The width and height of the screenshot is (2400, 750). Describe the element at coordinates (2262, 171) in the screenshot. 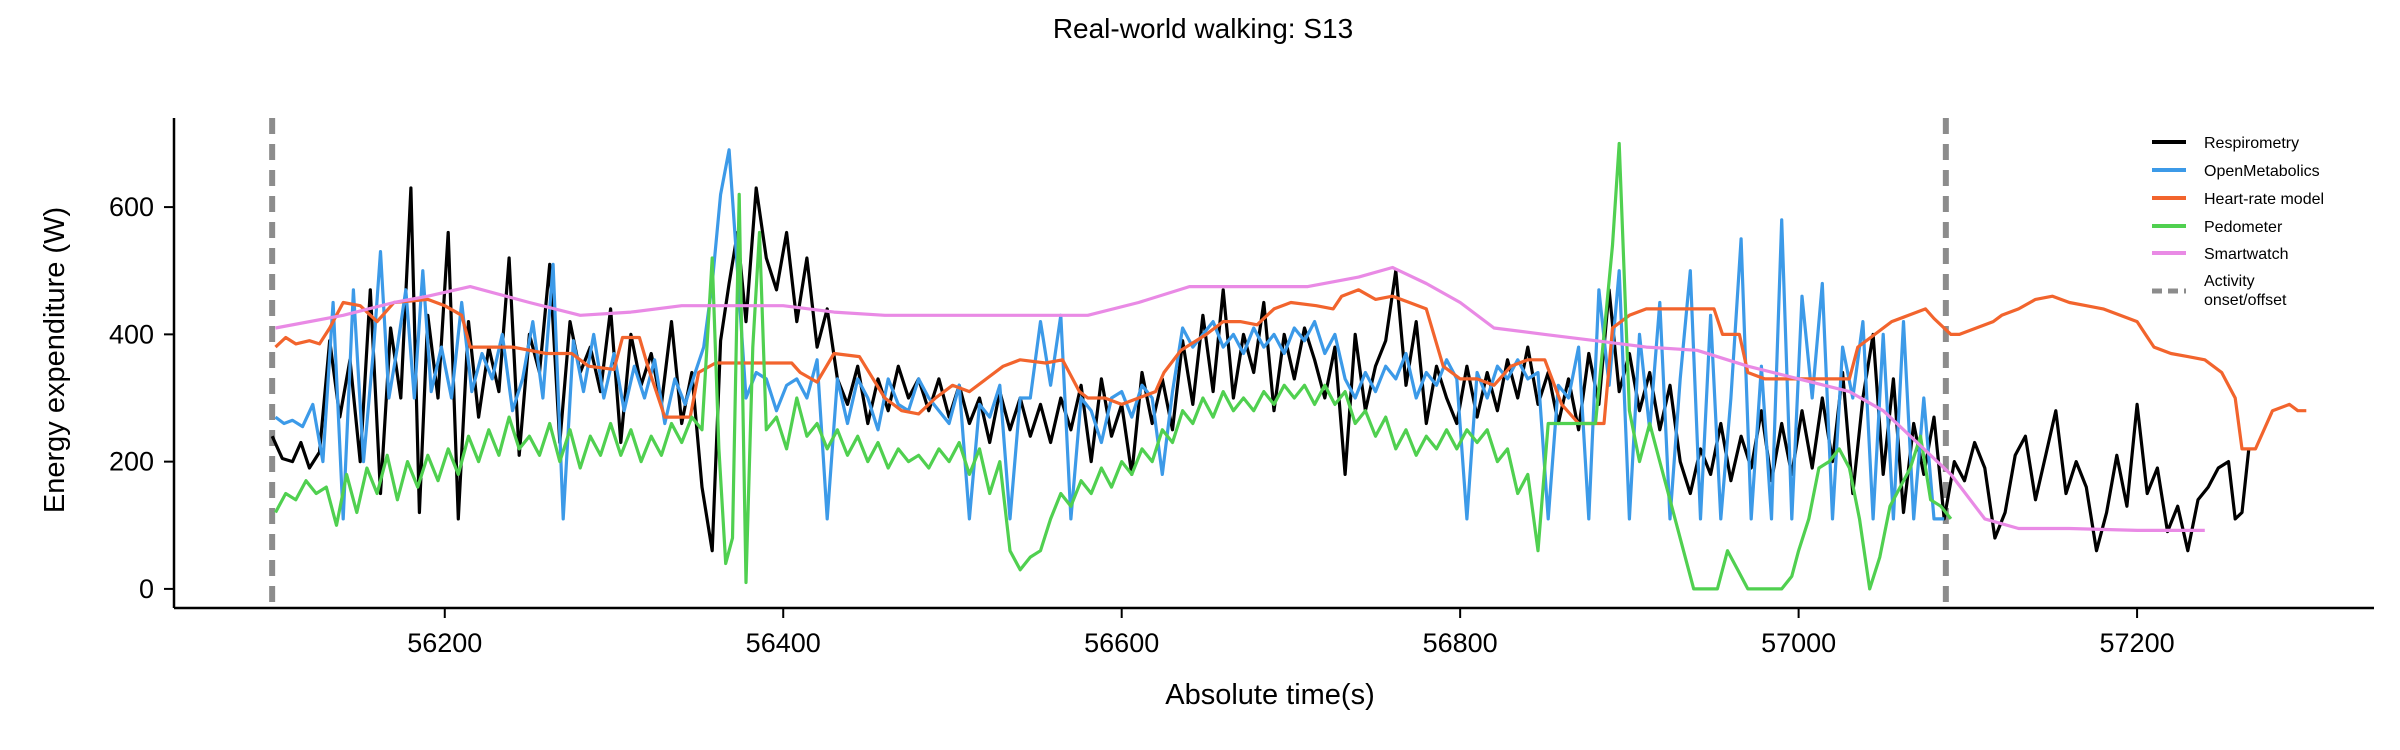

I see `legend-label-openmetabolics: OpenMetabolics` at that location.